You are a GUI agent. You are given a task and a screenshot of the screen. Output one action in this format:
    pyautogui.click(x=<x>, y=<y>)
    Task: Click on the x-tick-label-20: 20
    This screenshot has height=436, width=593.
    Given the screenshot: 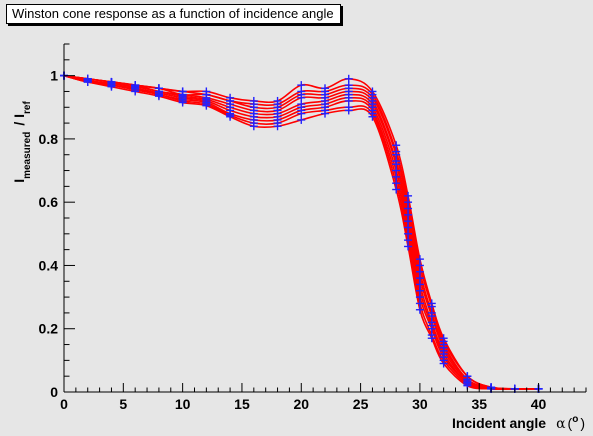 What is the action you would take?
    pyautogui.click(x=301, y=404)
    